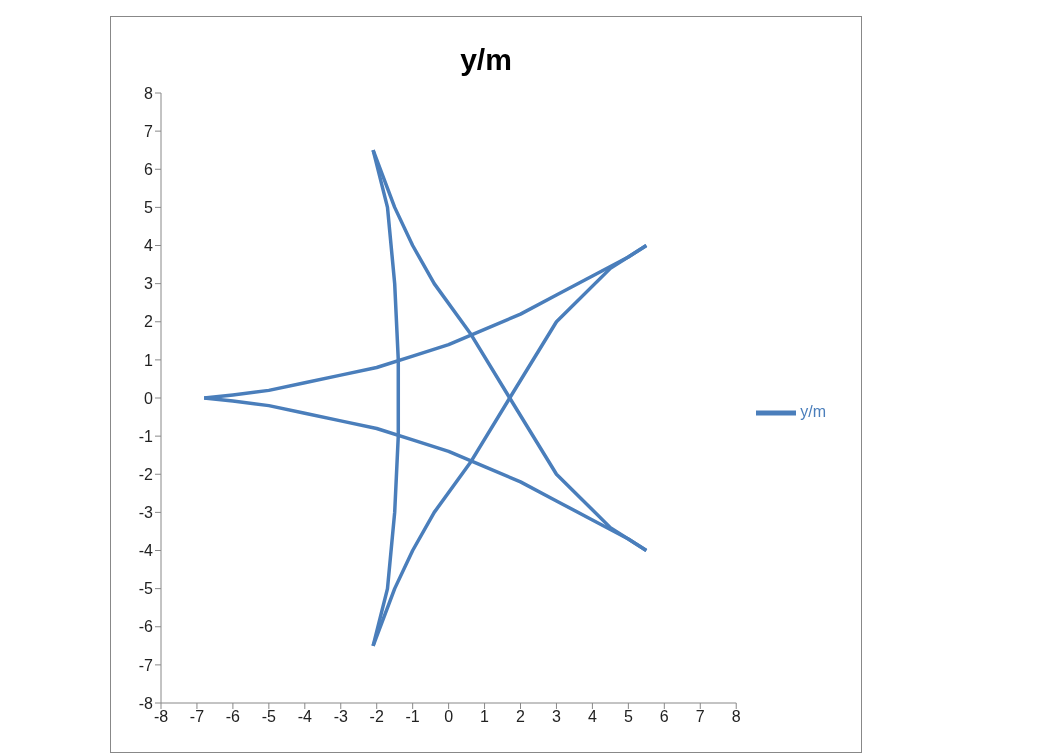 This screenshot has width=1063, height=753. What do you see at coordinates (340, 717) in the screenshot?
I see `x-tick-label: -3` at bounding box center [340, 717].